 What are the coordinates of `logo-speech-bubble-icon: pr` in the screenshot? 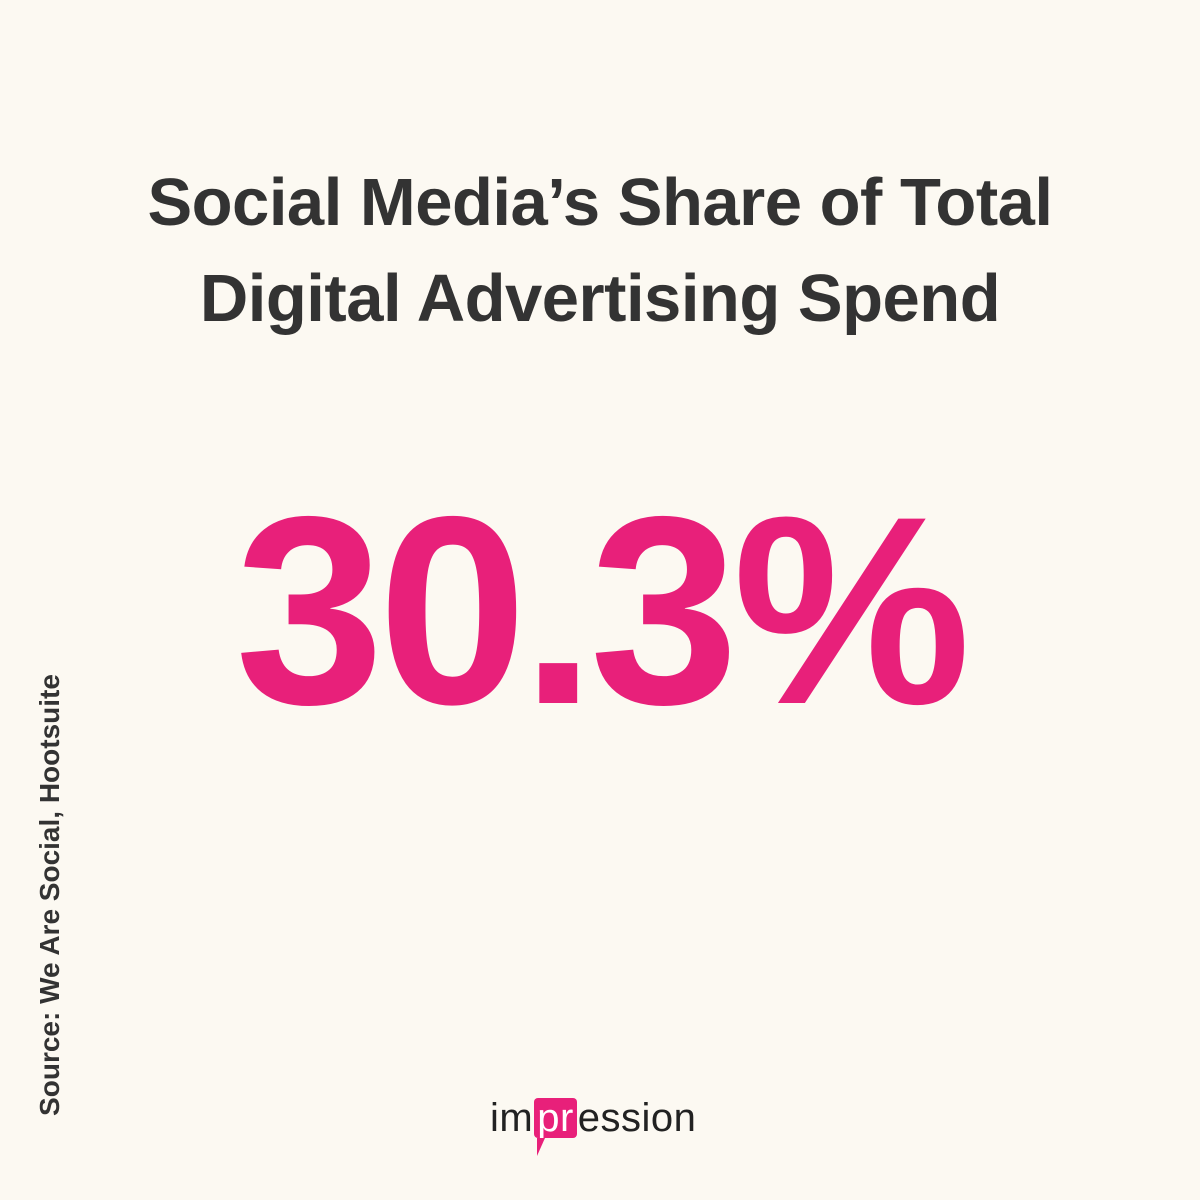 It's located at (555, 1127).